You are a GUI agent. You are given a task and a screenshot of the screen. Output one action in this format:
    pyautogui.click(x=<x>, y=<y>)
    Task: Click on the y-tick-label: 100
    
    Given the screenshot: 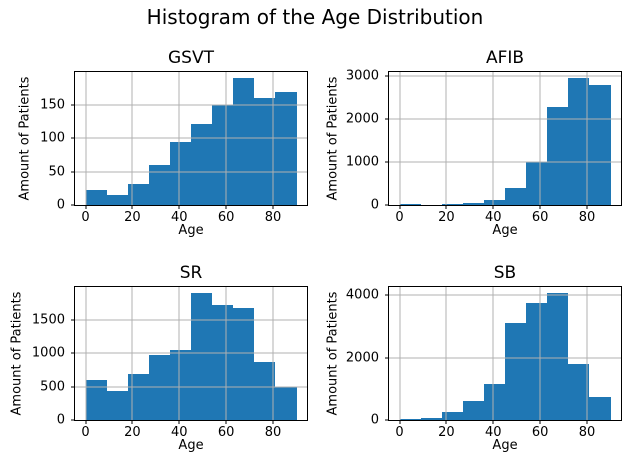 What is the action you would take?
    pyautogui.click(x=52, y=138)
    